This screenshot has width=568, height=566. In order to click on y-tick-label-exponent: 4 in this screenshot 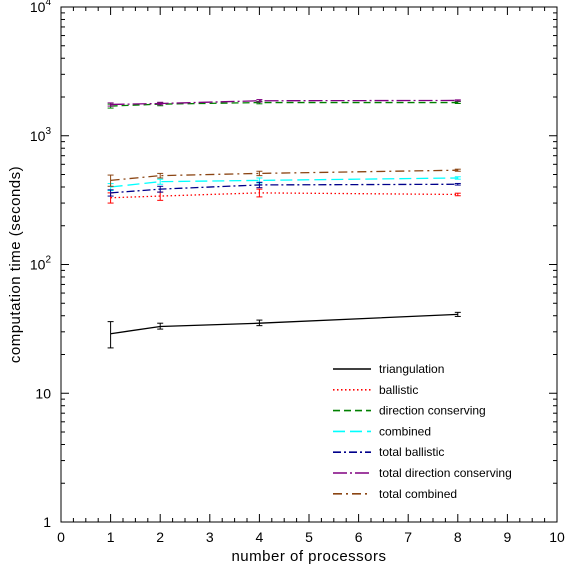, I will do `click(48, 4)`.